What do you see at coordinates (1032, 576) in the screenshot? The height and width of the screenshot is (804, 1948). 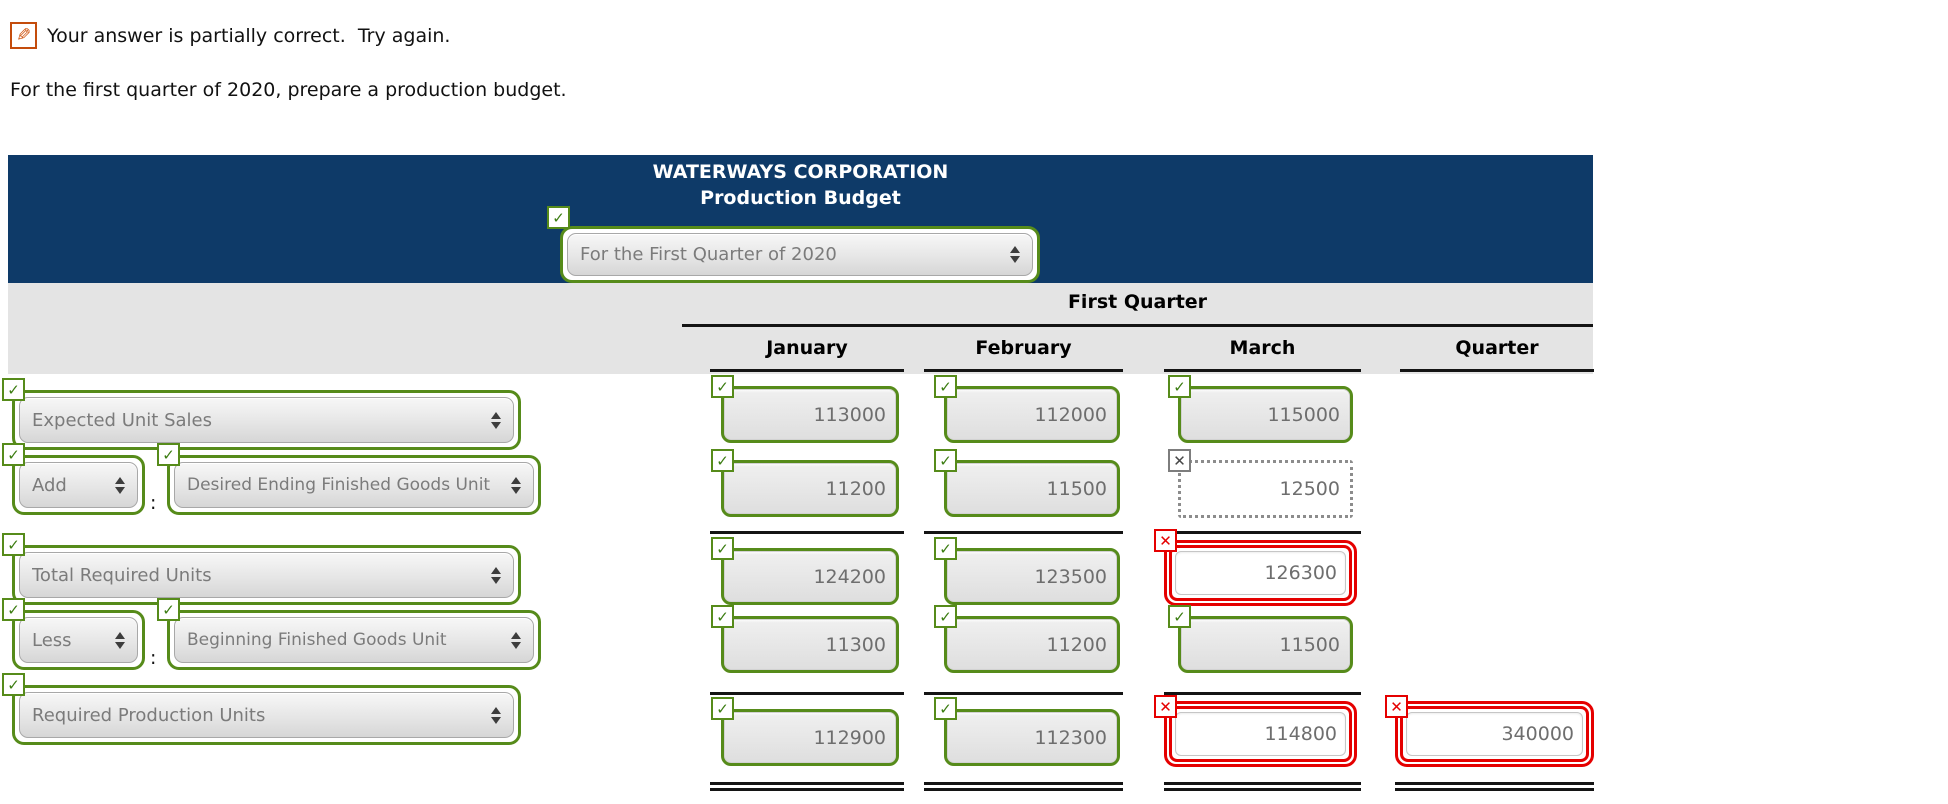 I see `input-feb-total-required: 123500` at bounding box center [1032, 576].